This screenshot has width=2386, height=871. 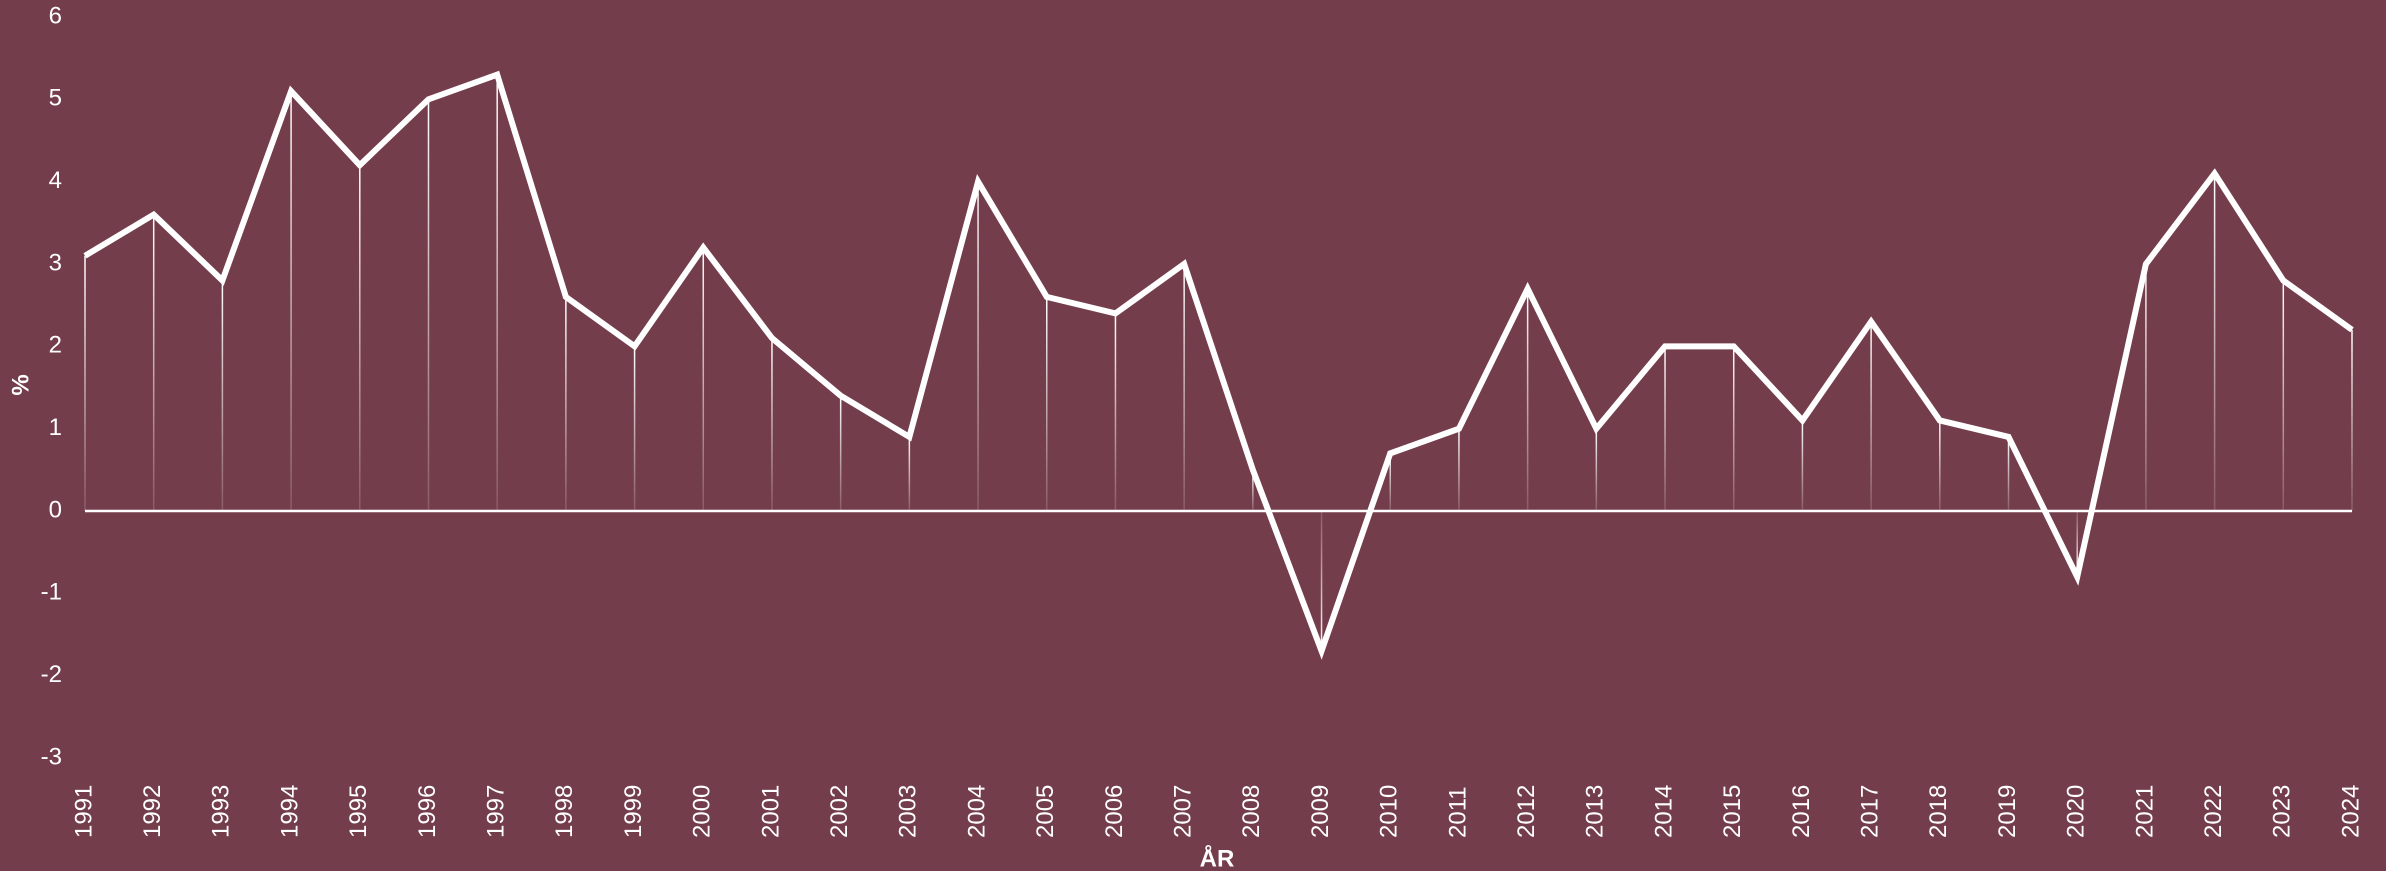 What do you see at coordinates (55, 98) in the screenshot?
I see `y-tick-label: 5` at bounding box center [55, 98].